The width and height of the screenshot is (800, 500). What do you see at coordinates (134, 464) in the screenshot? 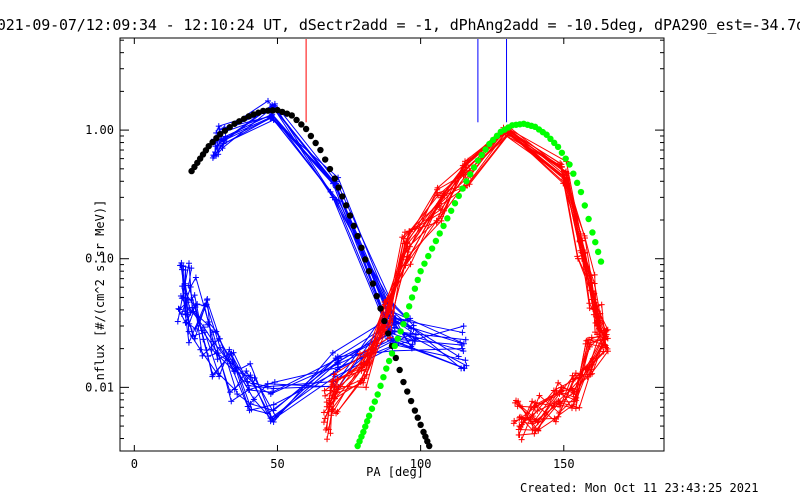
I see `x-tick-label: 0` at bounding box center [134, 464].